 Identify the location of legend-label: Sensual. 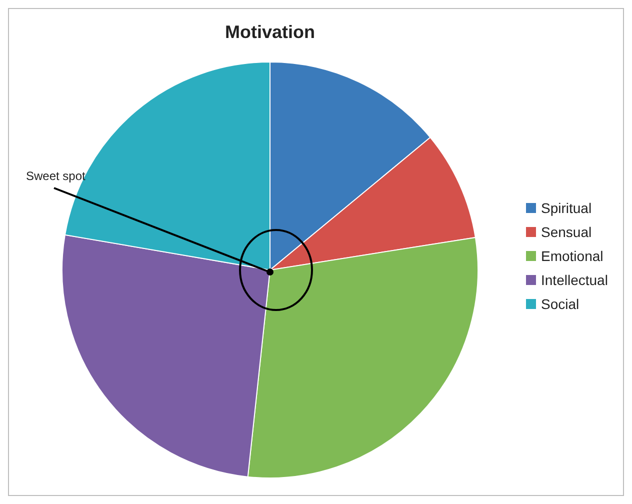
(566, 232).